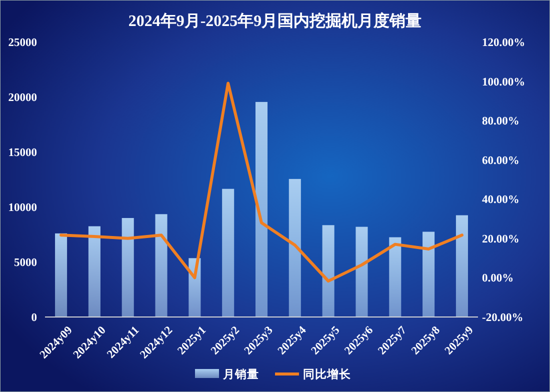  Describe the element at coordinates (275, 20) in the screenshot. I see `chart-title: 2024年9月-2025年9月国内挖掘机月度销量` at that location.